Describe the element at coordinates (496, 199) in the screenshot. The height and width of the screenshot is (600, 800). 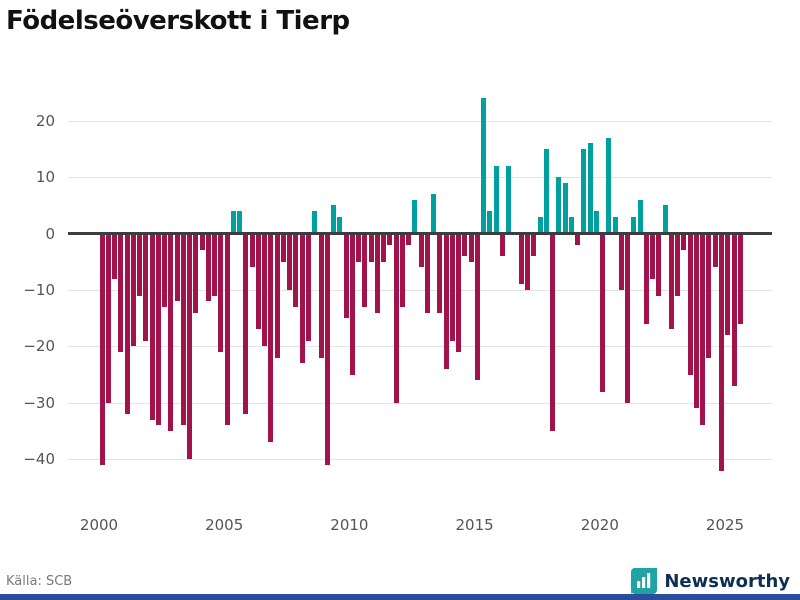
I see `bar-2015Q4` at that location.